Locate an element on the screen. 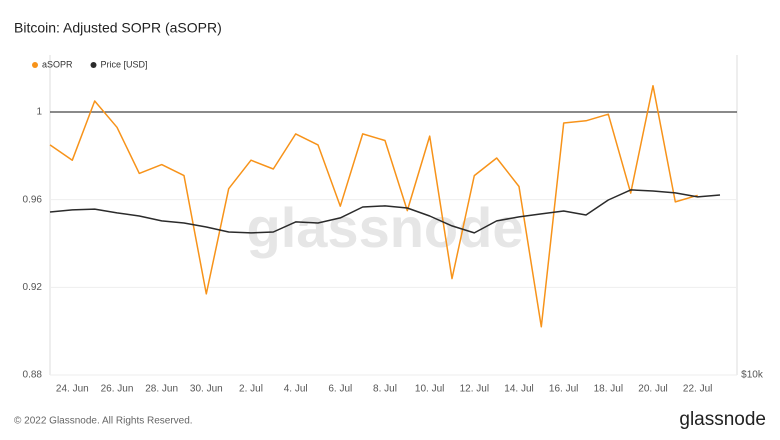  footer-logo: glassnode is located at coordinates (722, 419).